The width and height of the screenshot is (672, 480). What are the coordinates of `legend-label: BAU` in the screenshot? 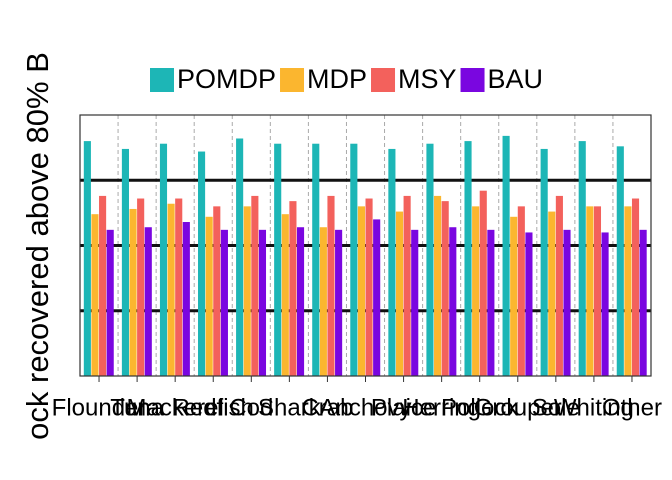 It's located at (516, 79).